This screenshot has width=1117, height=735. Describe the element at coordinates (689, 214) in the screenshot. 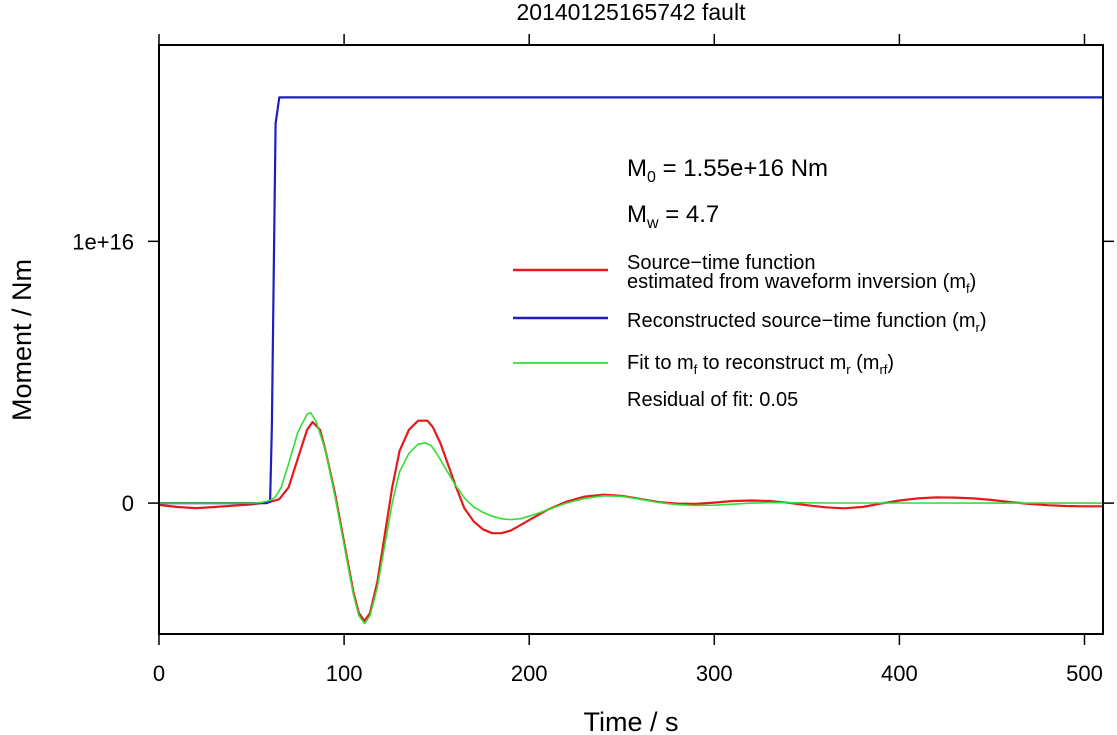

I see `mw-value: = 4.7` at that location.